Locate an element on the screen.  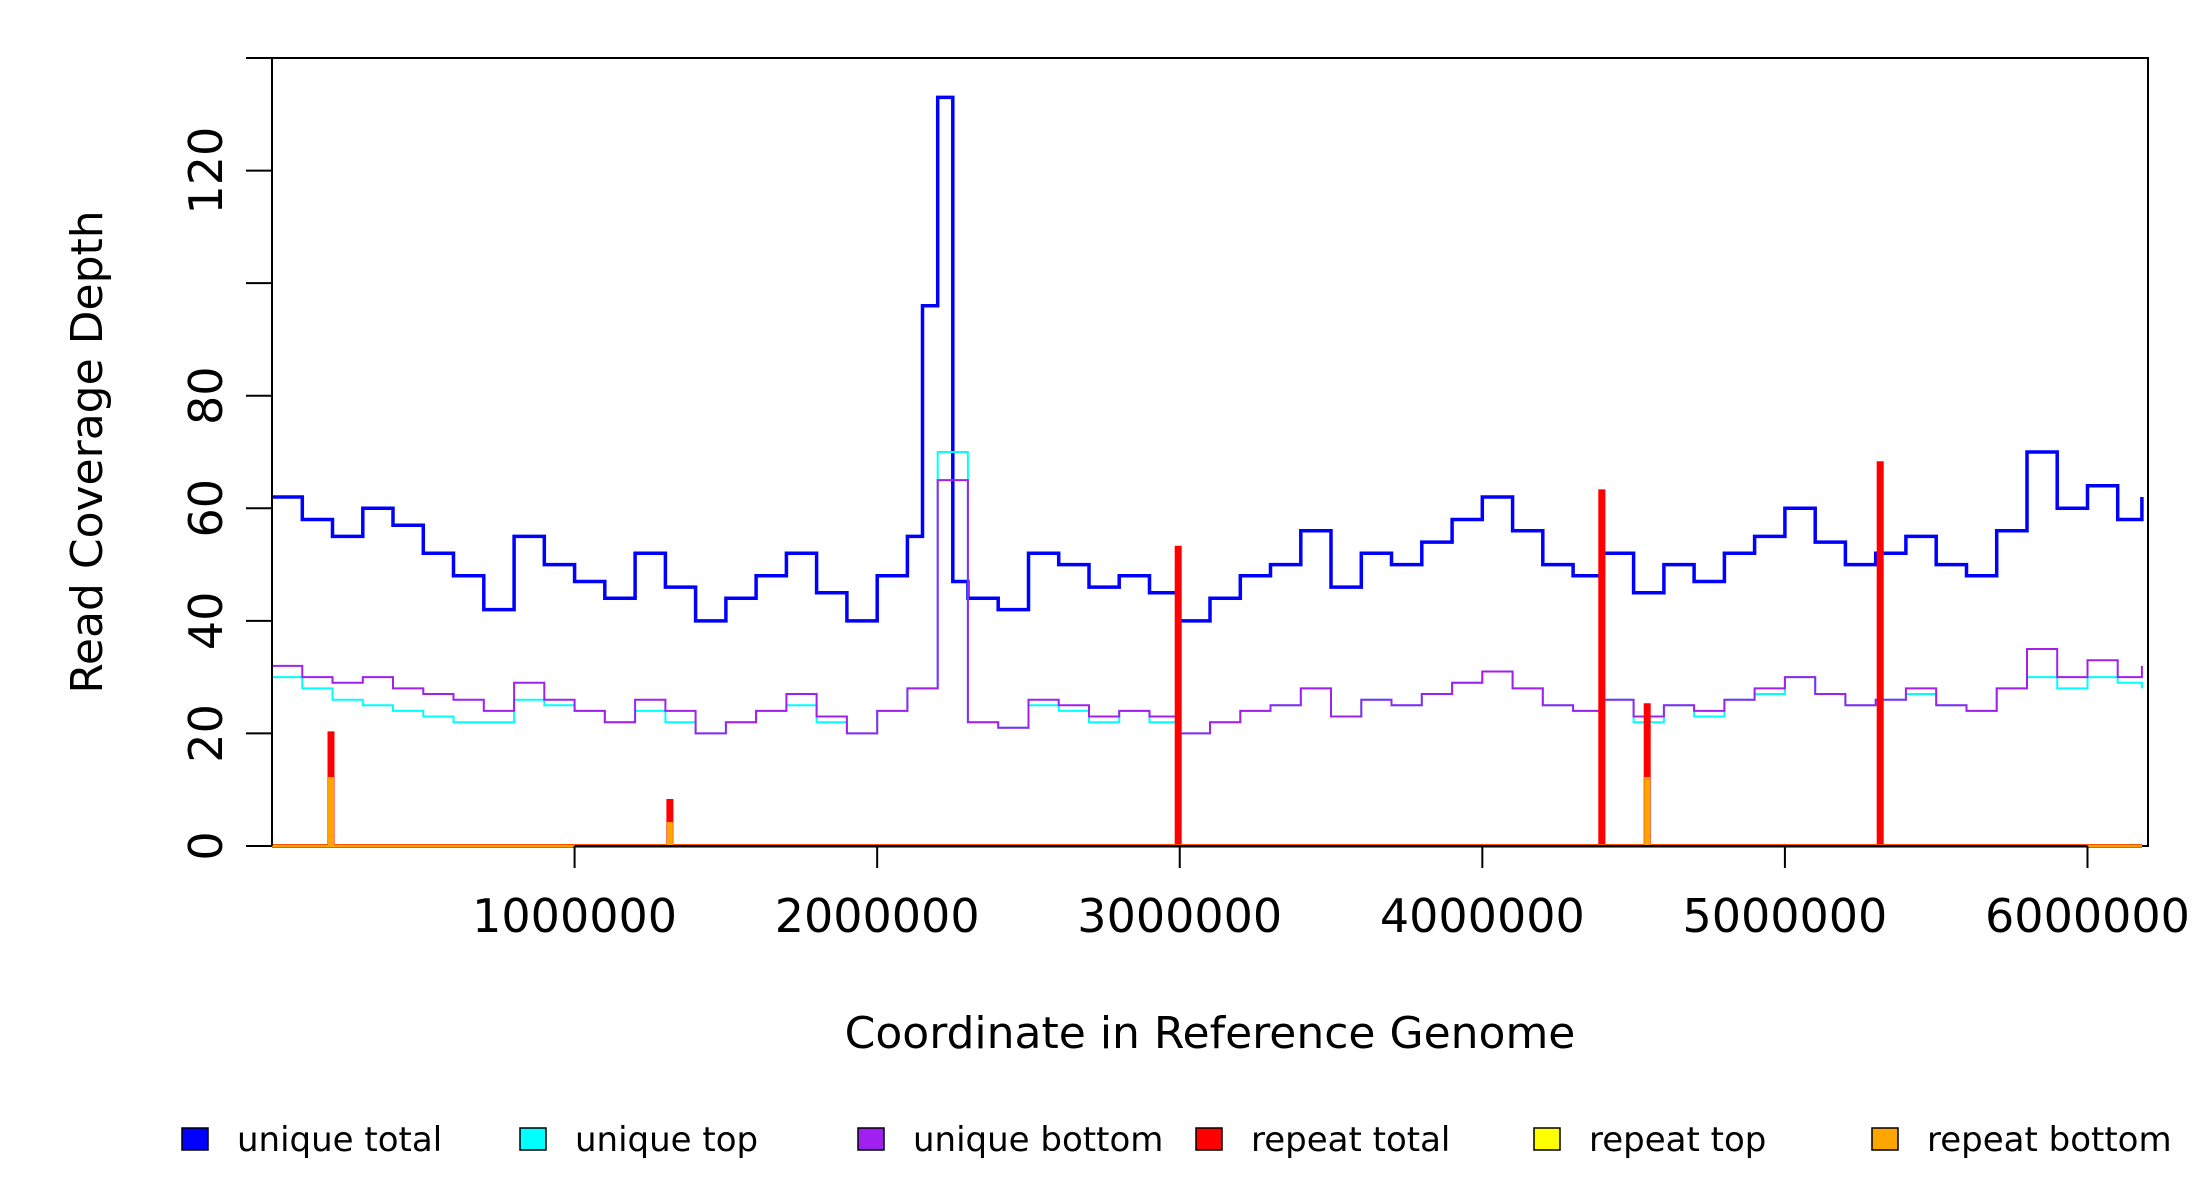
y-tick-label: 0 is located at coordinates (206, 845).